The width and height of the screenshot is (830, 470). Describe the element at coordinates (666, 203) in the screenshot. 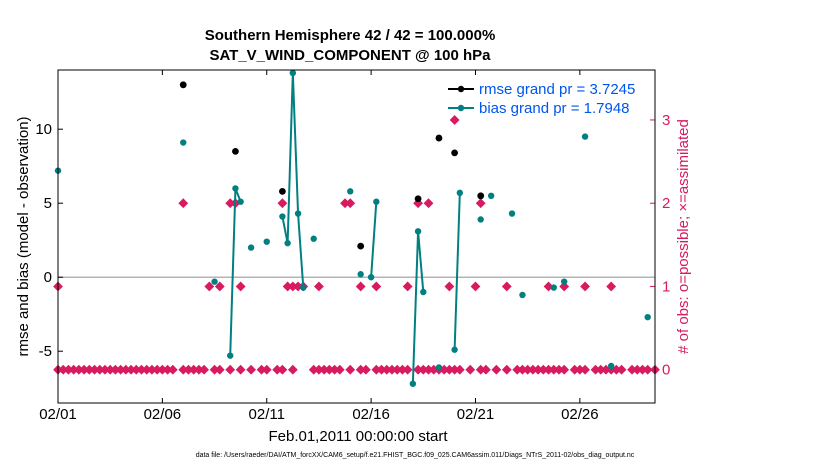

I see `y-right-tick-label: 2` at that location.